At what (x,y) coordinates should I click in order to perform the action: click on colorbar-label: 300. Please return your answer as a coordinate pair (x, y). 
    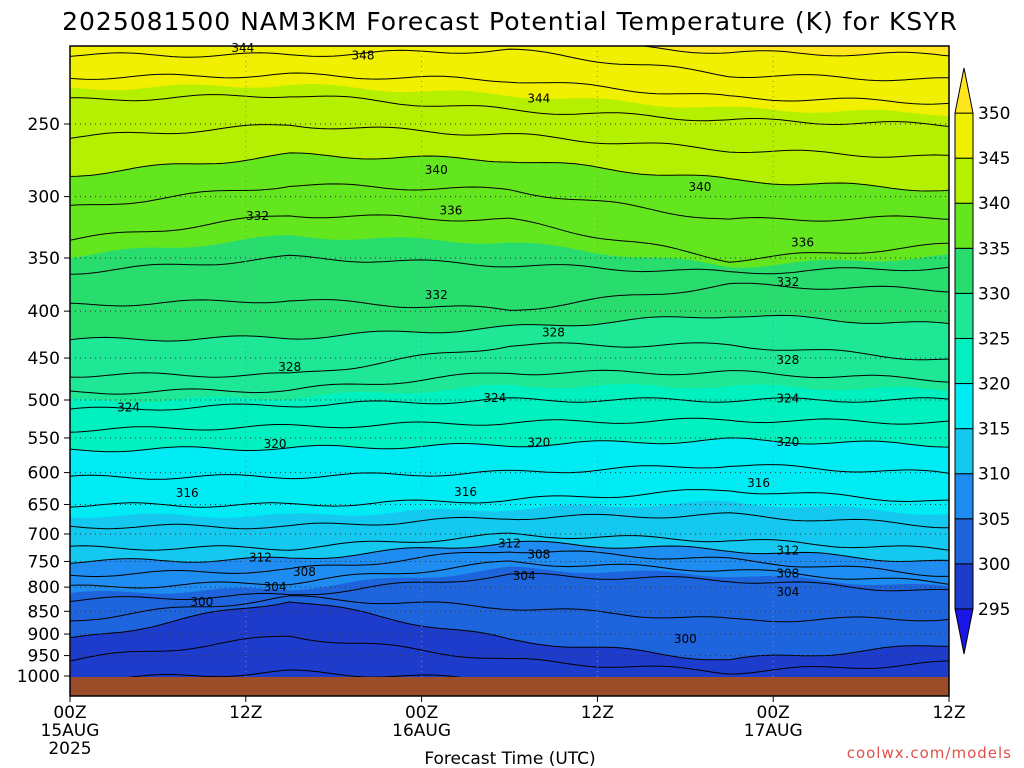
    Looking at the image, I should click on (994, 565).